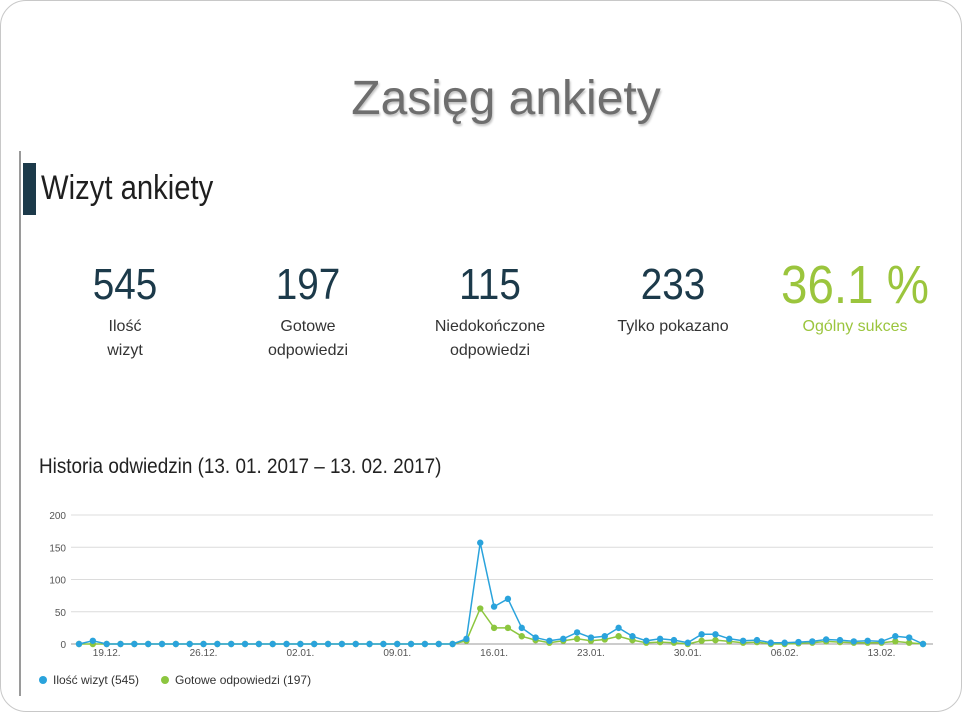  What do you see at coordinates (494, 653) in the screenshot?
I see `x-tick-label: 16.01.` at bounding box center [494, 653].